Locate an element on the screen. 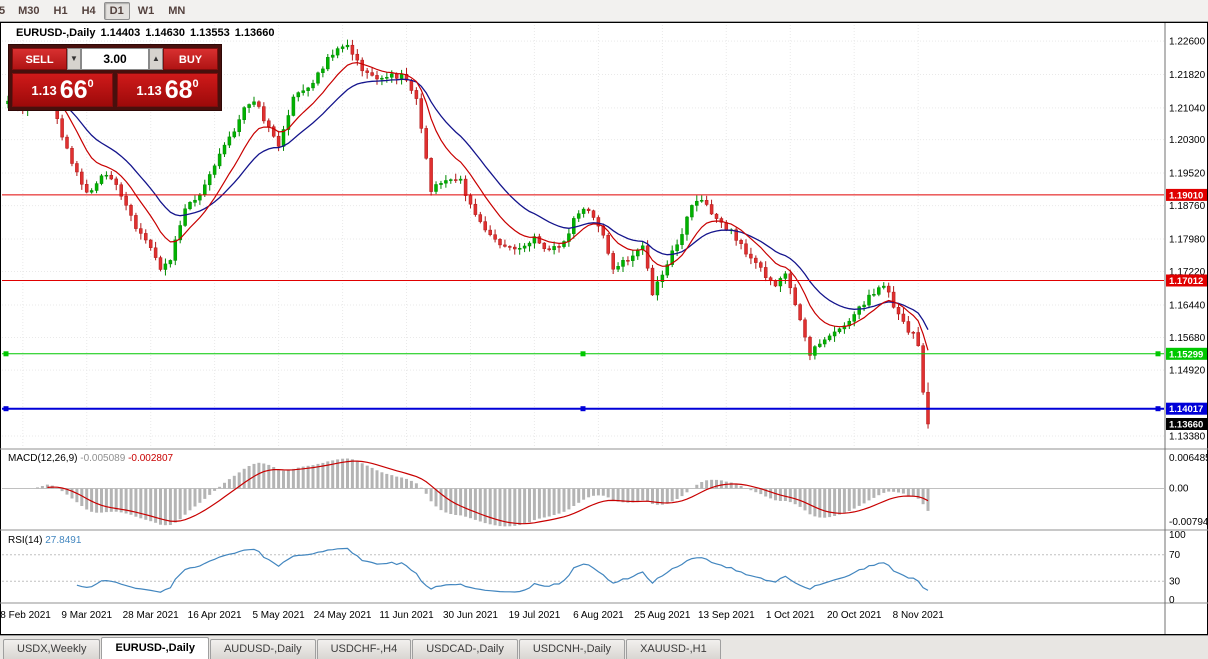  chart-tab-usdcnh-: USDCNH-,Daily is located at coordinates (572, 649).